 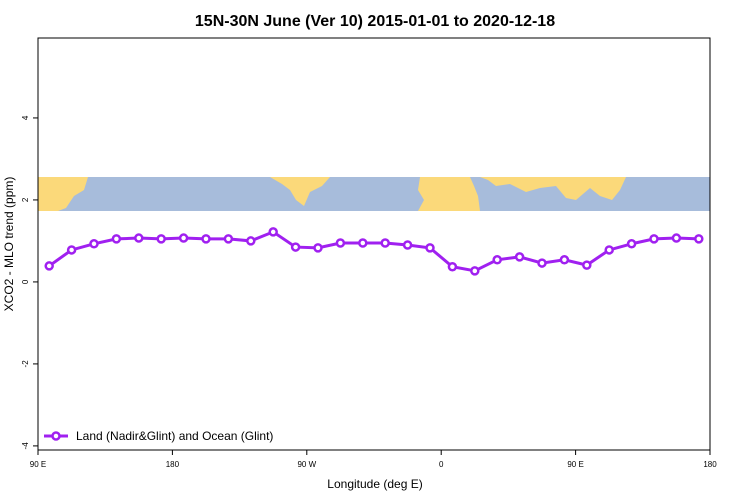 I want to click on map-strip, so click(x=374, y=194).